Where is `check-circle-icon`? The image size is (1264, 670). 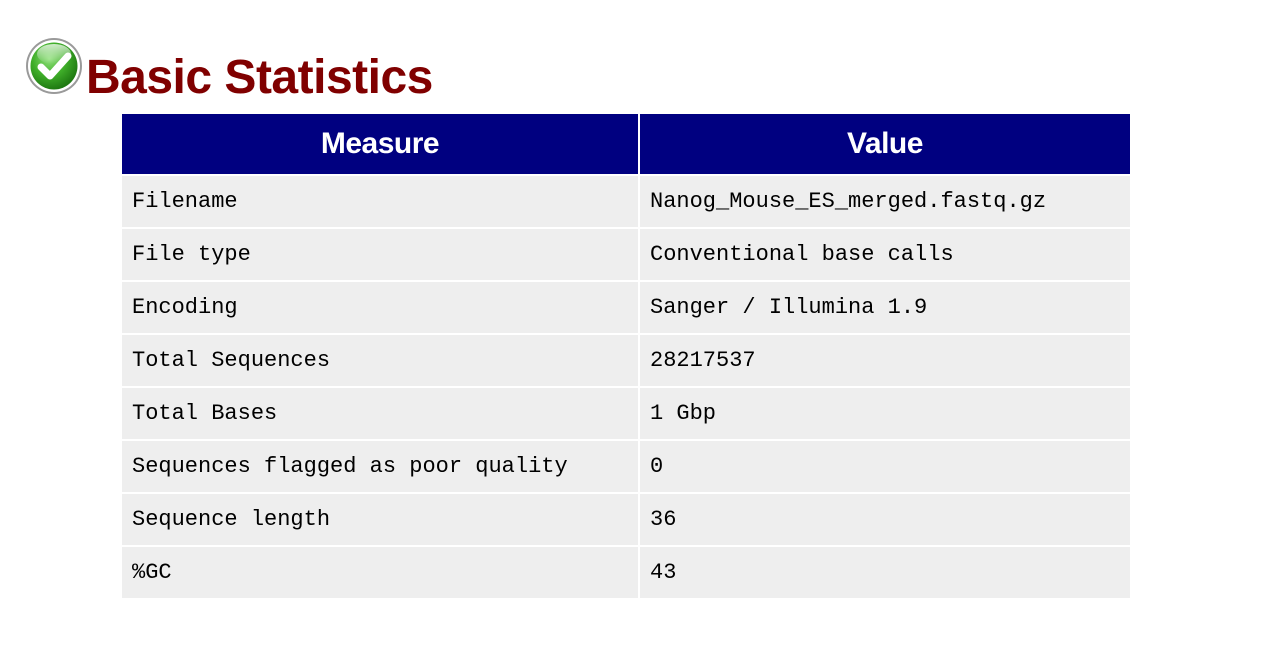
check-circle-icon is located at coordinates (54, 66).